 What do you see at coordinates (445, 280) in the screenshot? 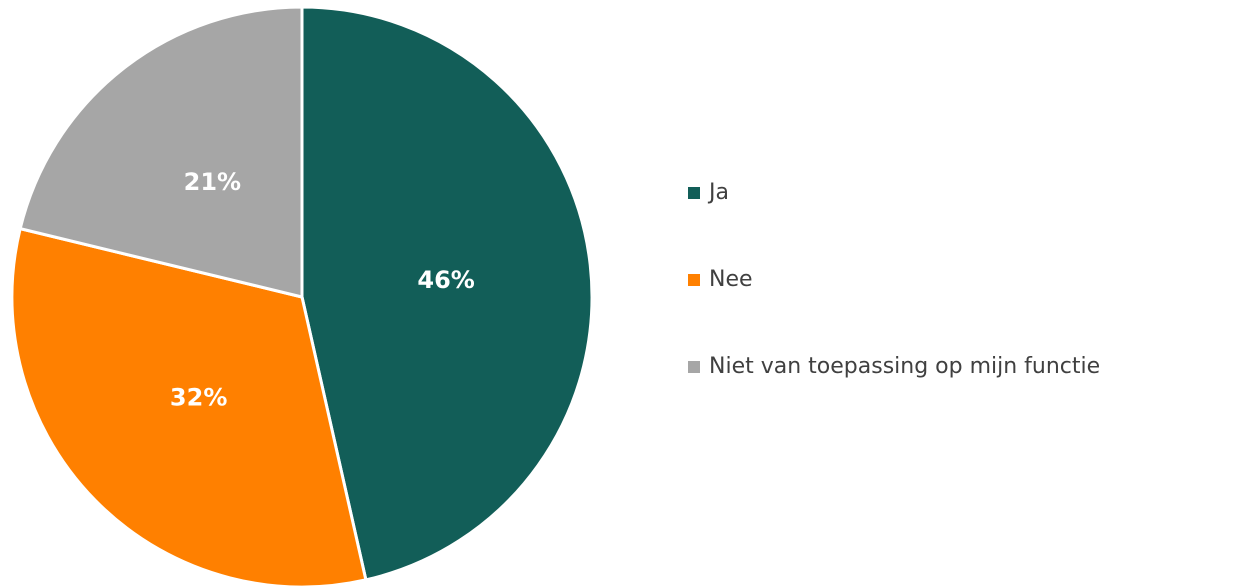
I see `value-label: 46%` at bounding box center [445, 280].